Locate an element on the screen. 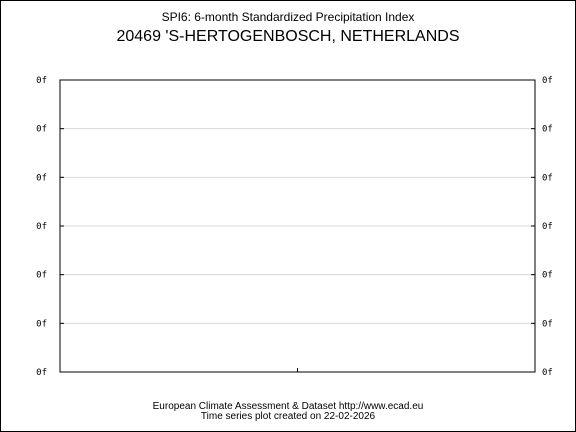  station-title: 20469 'S-HERTOGENBOSCH, NETHERLANDS is located at coordinates (288, 36).